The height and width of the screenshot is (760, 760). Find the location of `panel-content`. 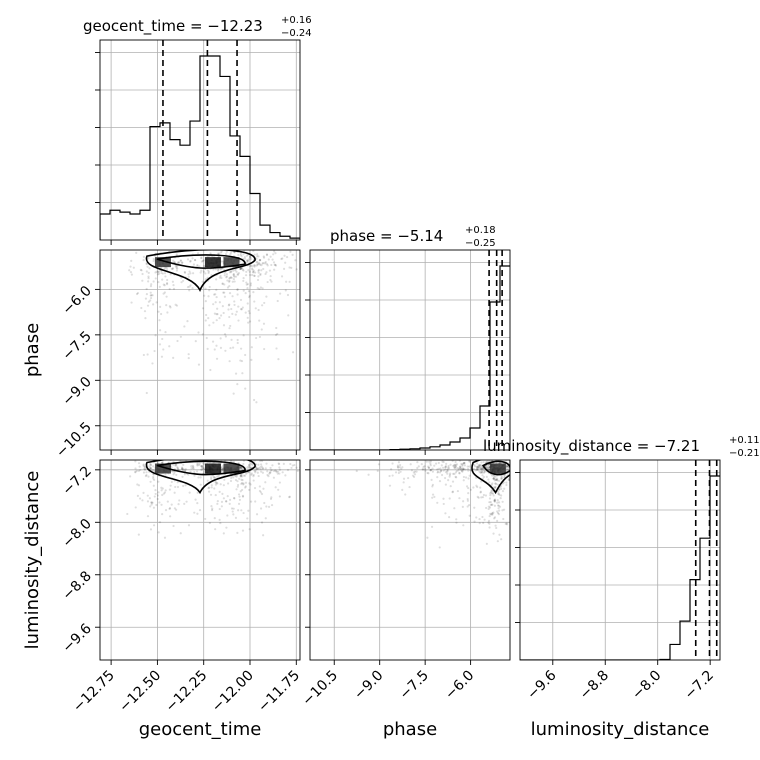

panel-content is located at coordinates (200, 140).